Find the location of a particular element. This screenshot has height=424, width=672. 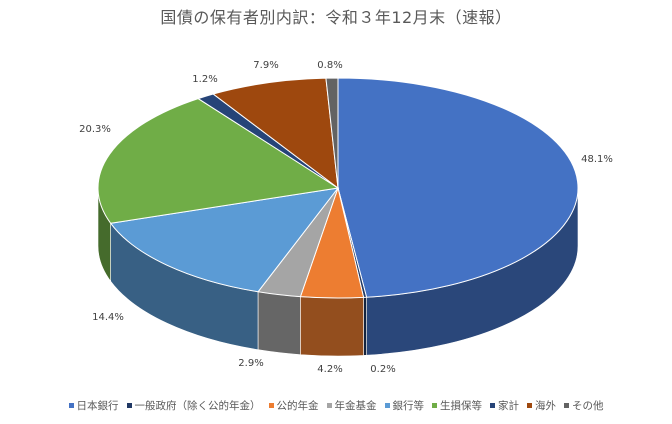

legend-label-0: 日本銀行 is located at coordinates (97, 406).